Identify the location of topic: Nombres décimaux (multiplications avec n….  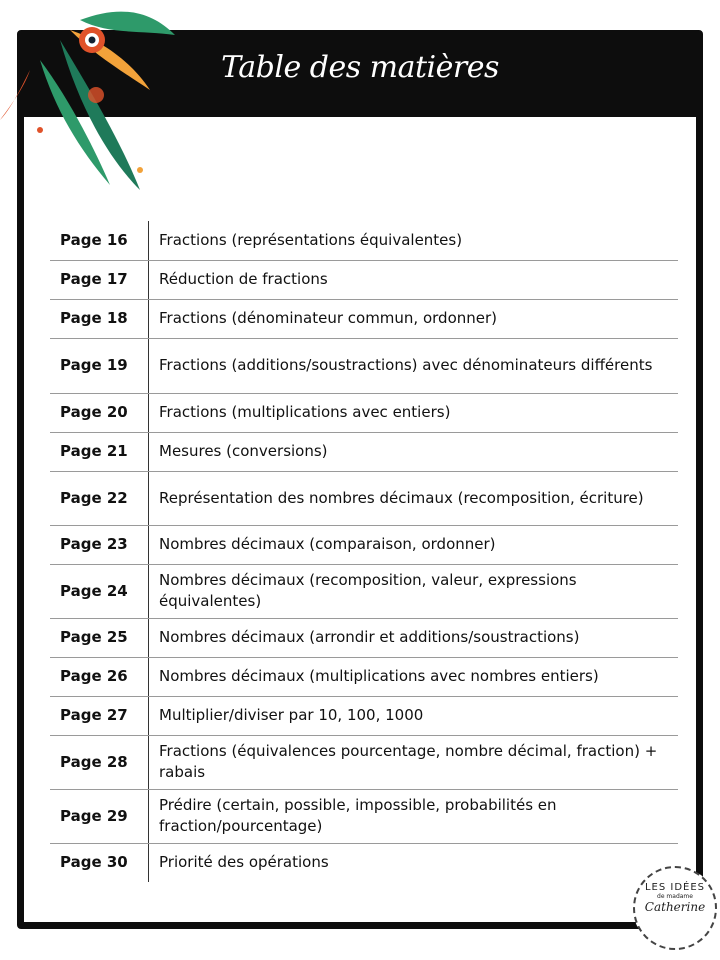
(413, 677).